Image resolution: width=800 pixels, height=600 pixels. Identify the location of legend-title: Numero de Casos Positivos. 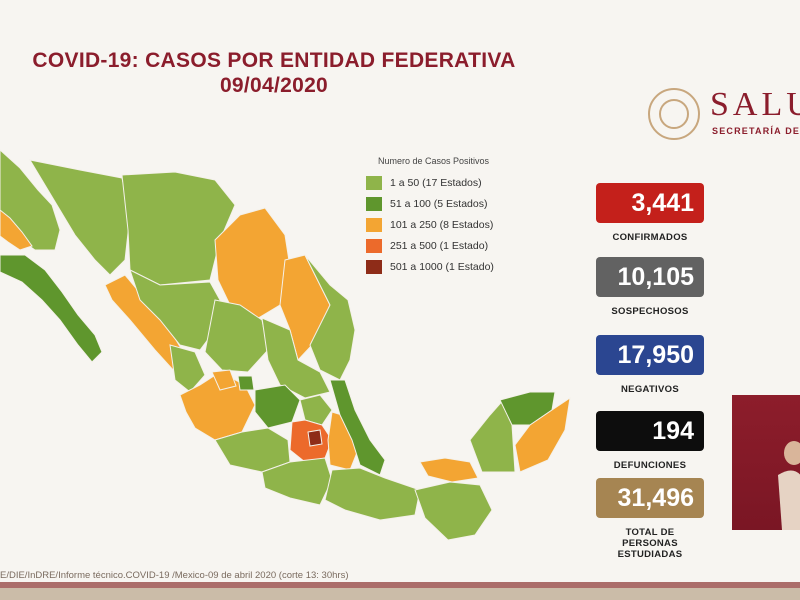
(434, 161).